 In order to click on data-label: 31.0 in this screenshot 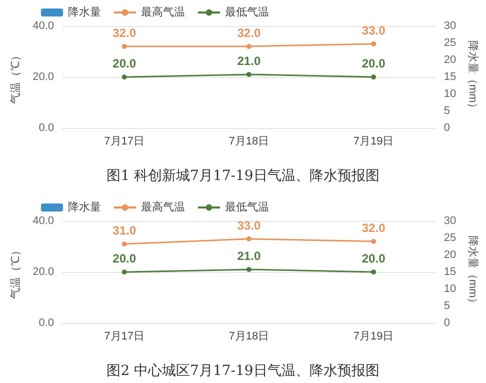, I will do `click(124, 230)`.